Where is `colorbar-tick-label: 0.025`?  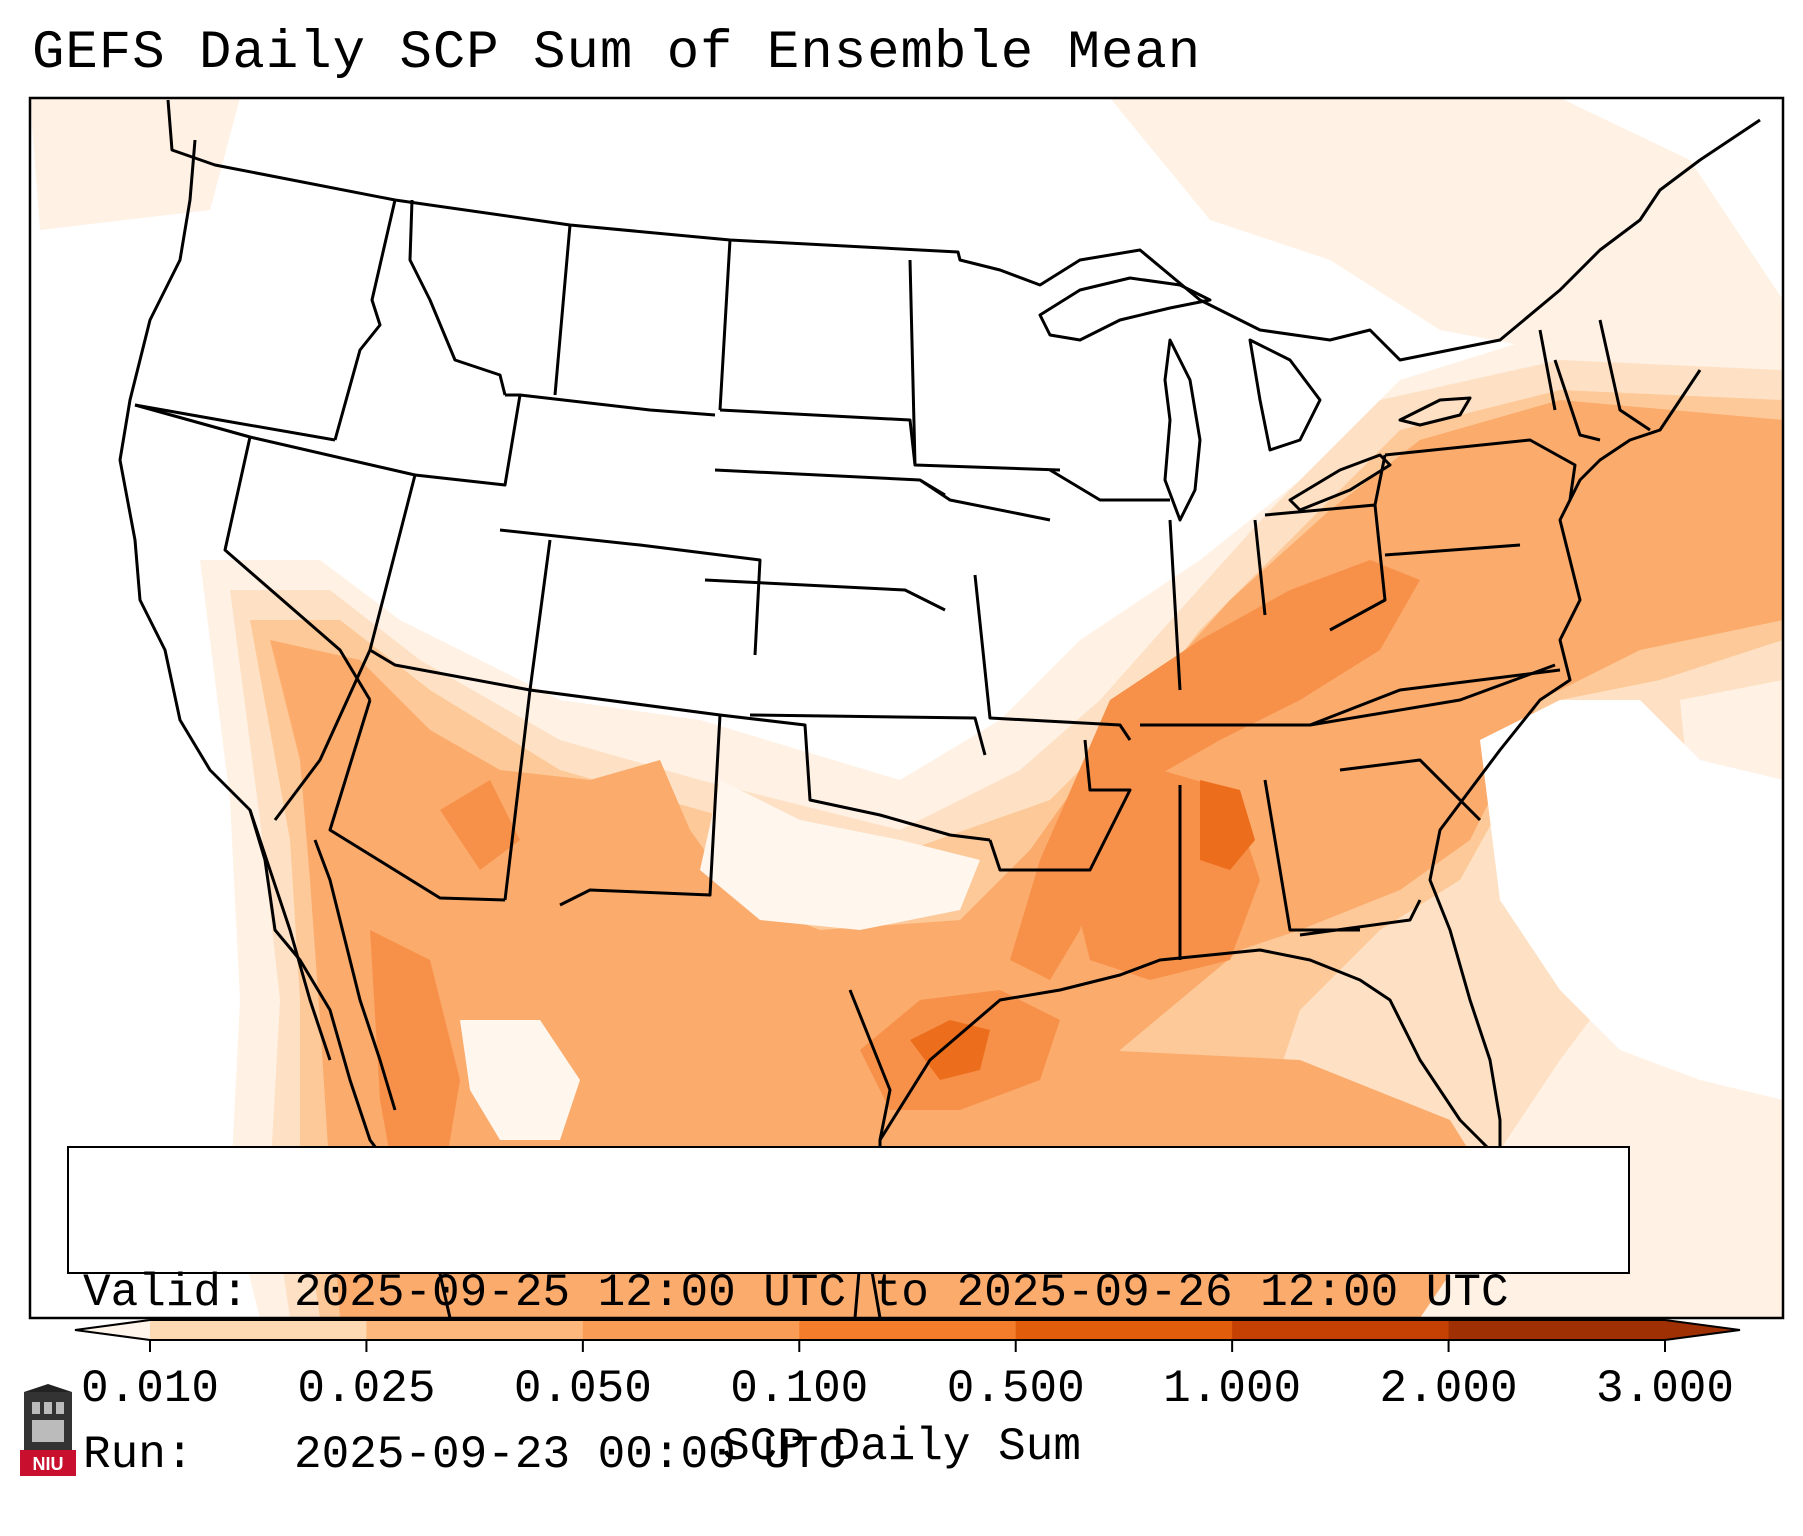 colorbar-tick-label: 0.025 is located at coordinates (366, 1389).